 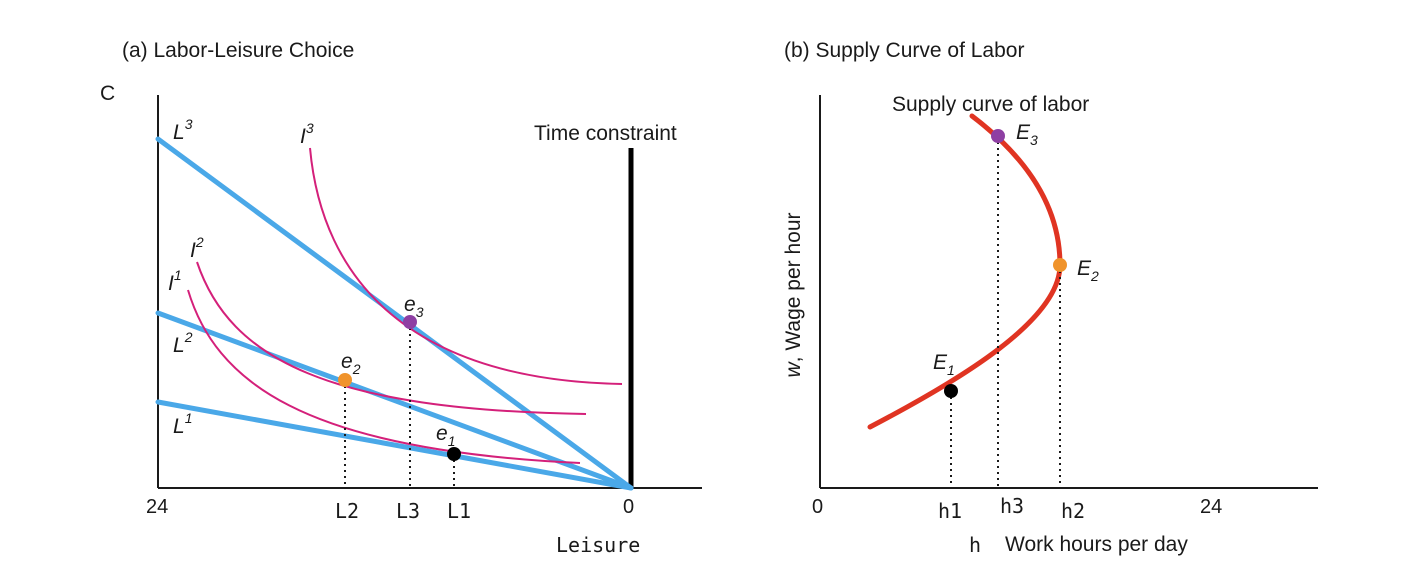 What do you see at coordinates (454, 454) in the screenshot?
I see `equilibrium-point-e1` at bounding box center [454, 454].